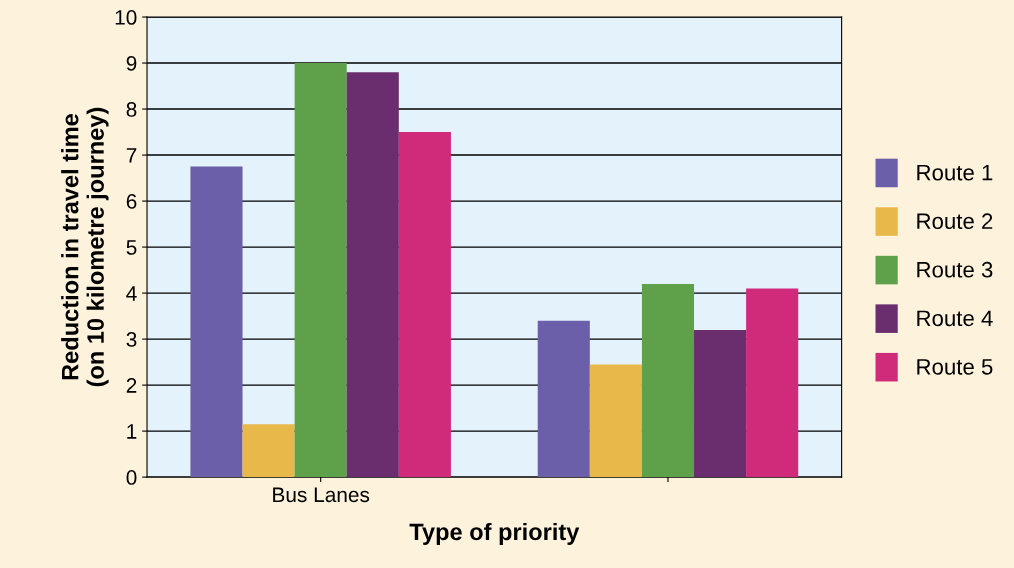 Image resolution: width=1014 pixels, height=568 pixels. Describe the element at coordinates (321, 495) in the screenshot. I see `x-tick-label: Bus Lanes` at that location.